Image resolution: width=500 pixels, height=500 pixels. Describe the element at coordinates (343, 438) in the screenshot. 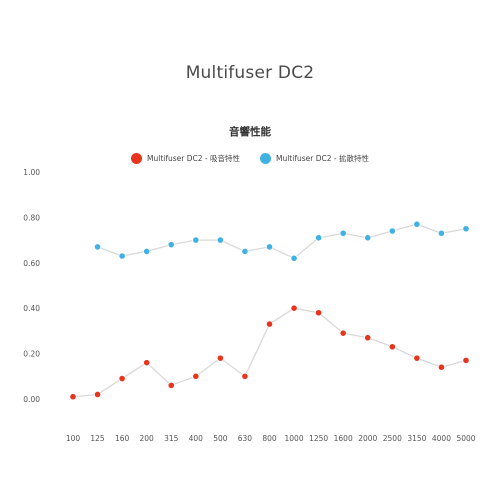

I see `x-tick-label: 1600` at that location.